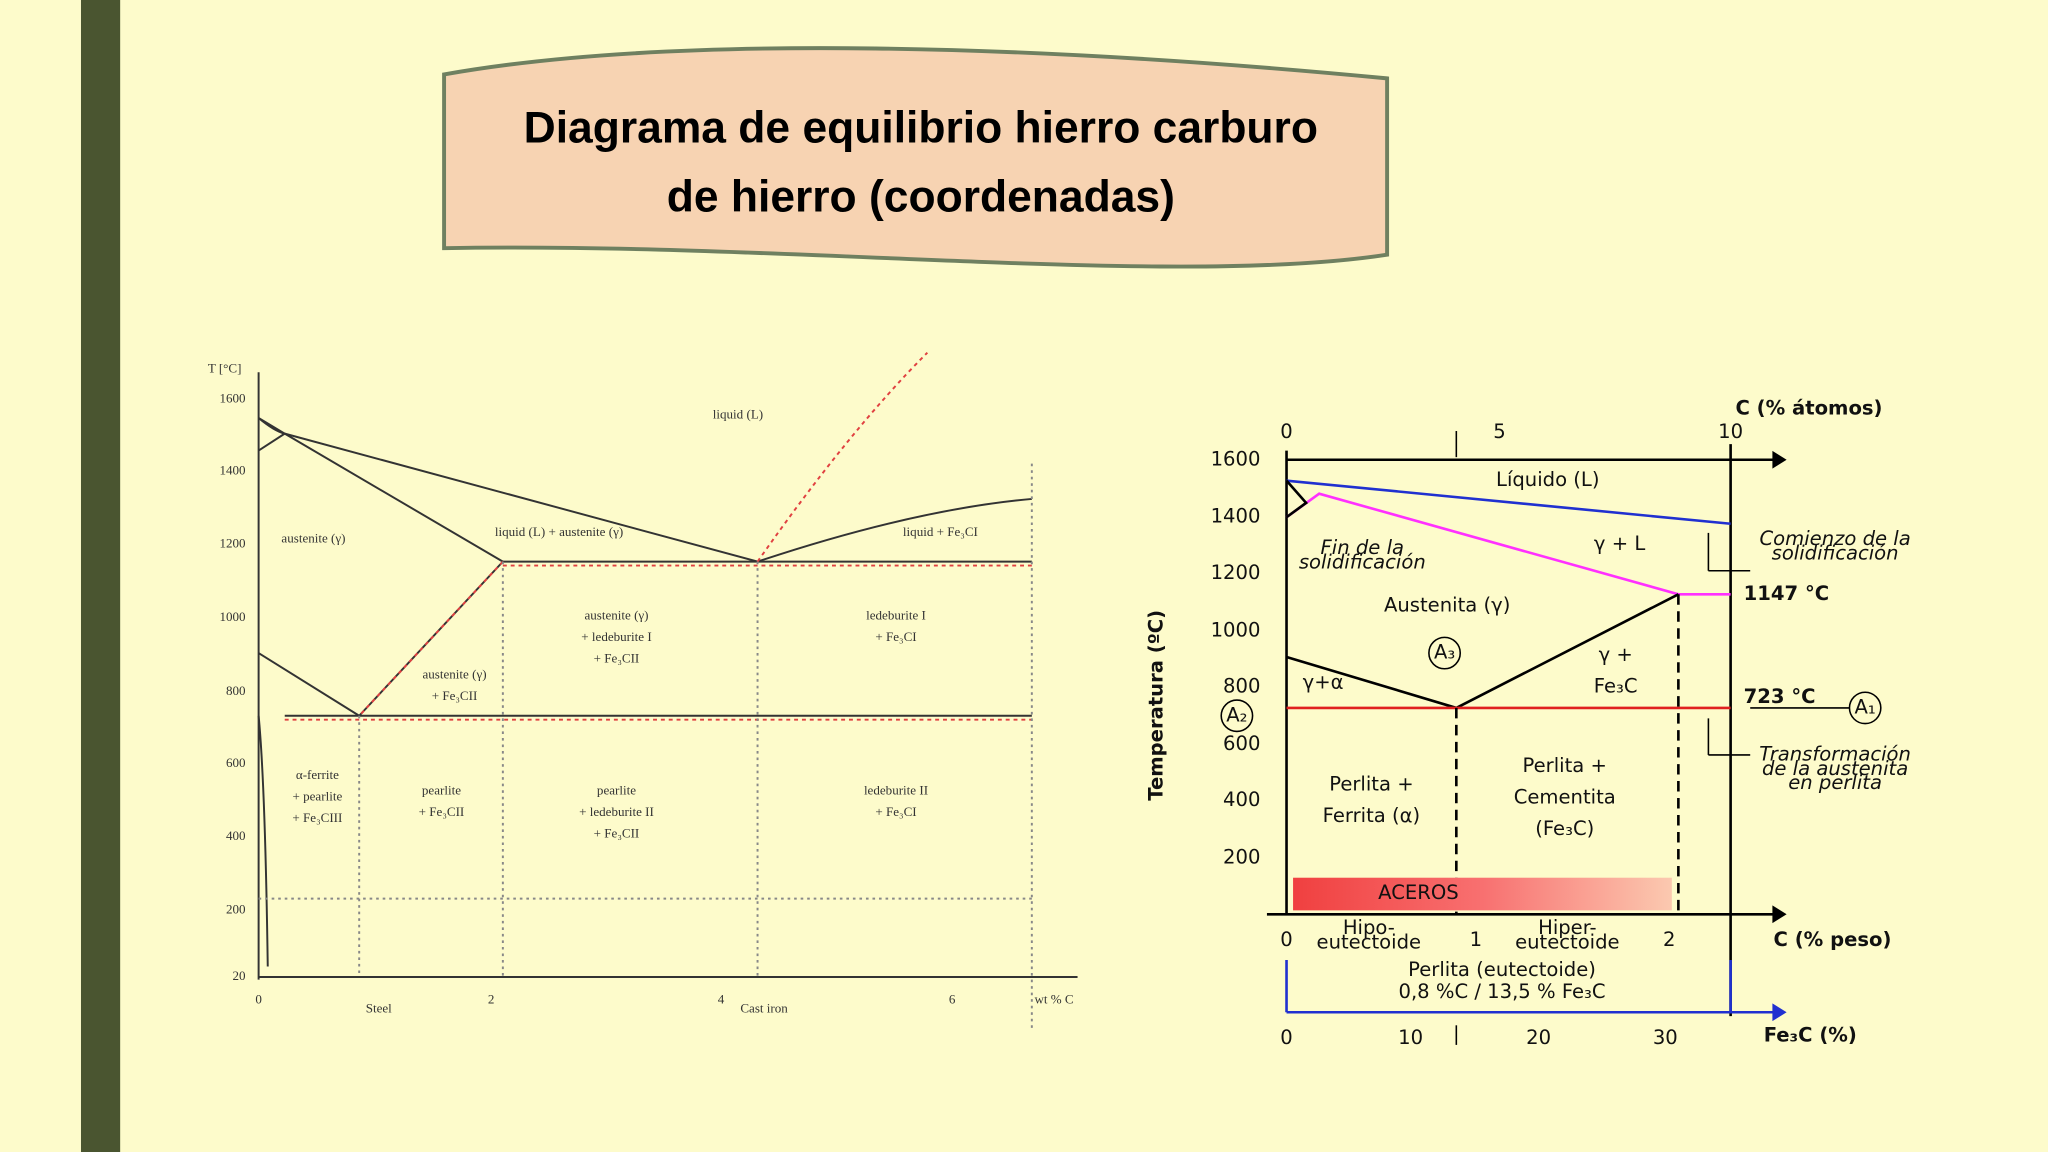 The width and height of the screenshot is (2048, 1152). What do you see at coordinates (738, 413) in the screenshot?
I see `region-label: liquid (L)` at bounding box center [738, 413].